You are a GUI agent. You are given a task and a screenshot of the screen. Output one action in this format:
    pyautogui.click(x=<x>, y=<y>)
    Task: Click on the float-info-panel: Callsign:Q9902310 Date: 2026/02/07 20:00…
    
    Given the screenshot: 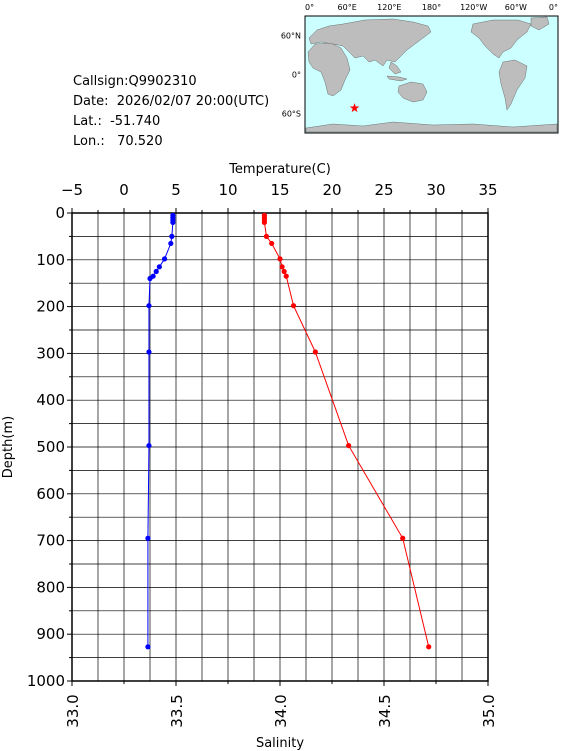 What is the action you would take?
    pyautogui.click(x=171, y=112)
    